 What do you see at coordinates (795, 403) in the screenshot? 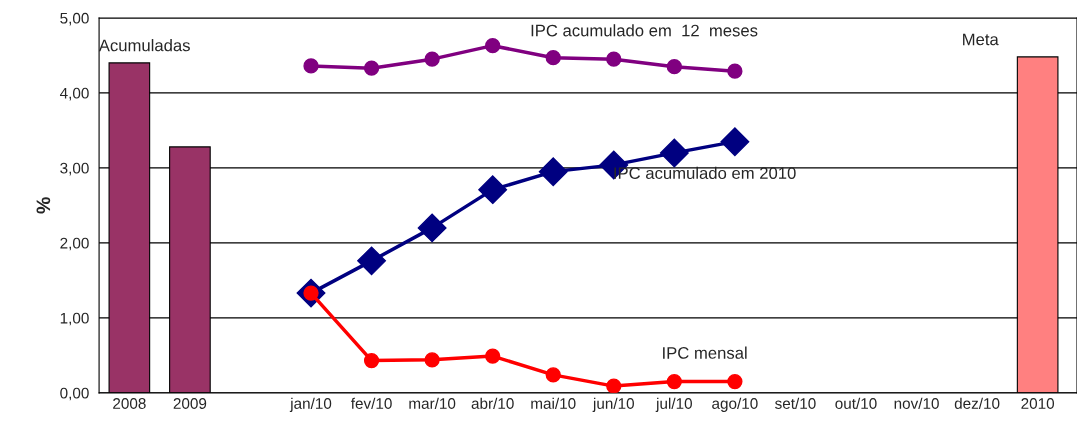
I see `x-tick-label: set/10` at bounding box center [795, 403].